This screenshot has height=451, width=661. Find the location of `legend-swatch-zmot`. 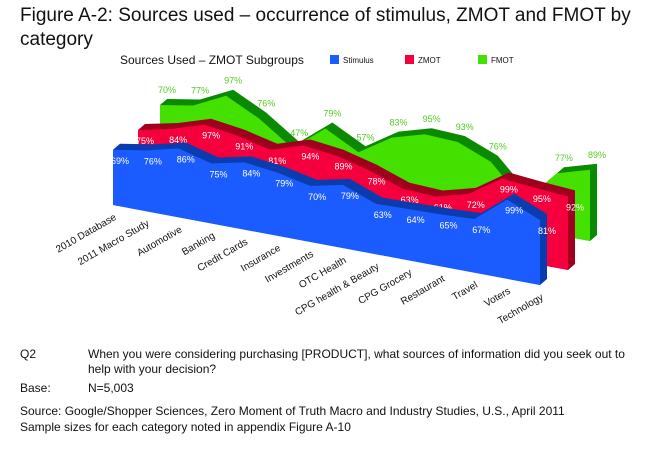

legend-swatch-zmot is located at coordinates (409, 59).